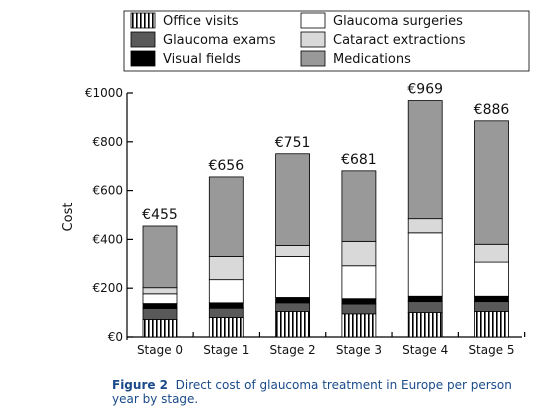 The height and width of the screenshot is (420, 539). I want to click on caption-label: Figure 2, so click(140, 385).